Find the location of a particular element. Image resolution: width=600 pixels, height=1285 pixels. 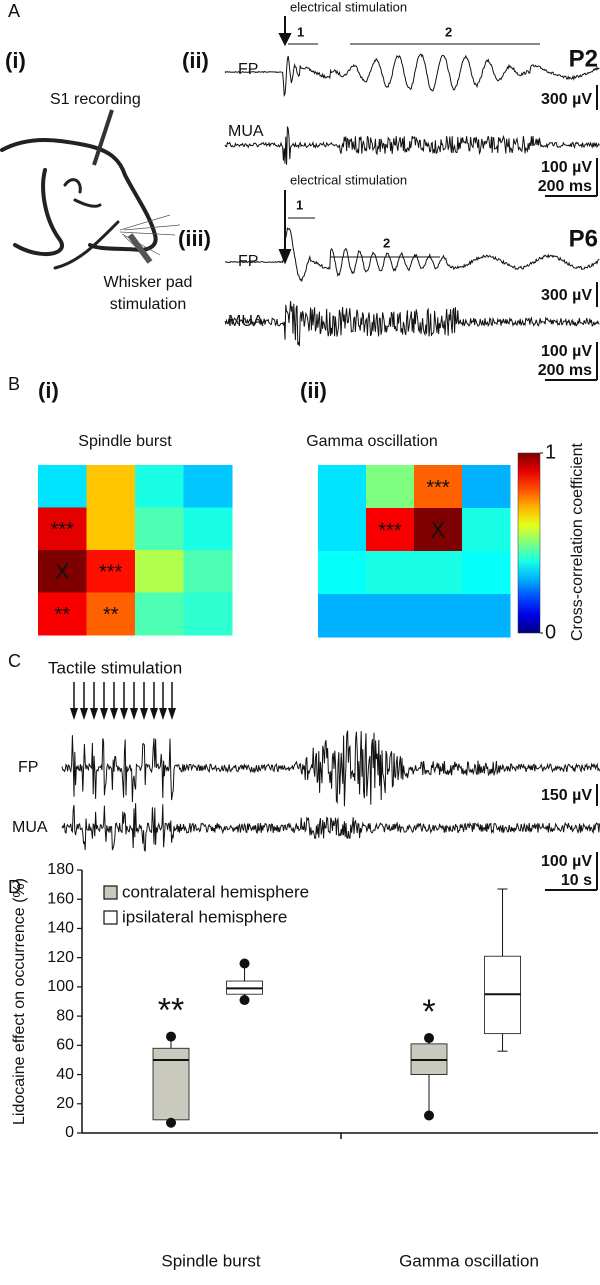

x-tick-label: Spindle burst is located at coordinates (211, 1260).